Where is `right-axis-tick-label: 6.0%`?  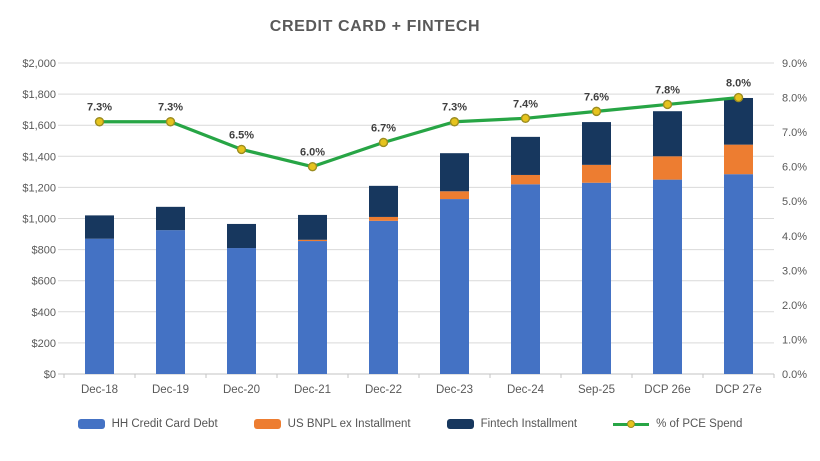 right-axis-tick-label: 6.0% is located at coordinates (794, 168).